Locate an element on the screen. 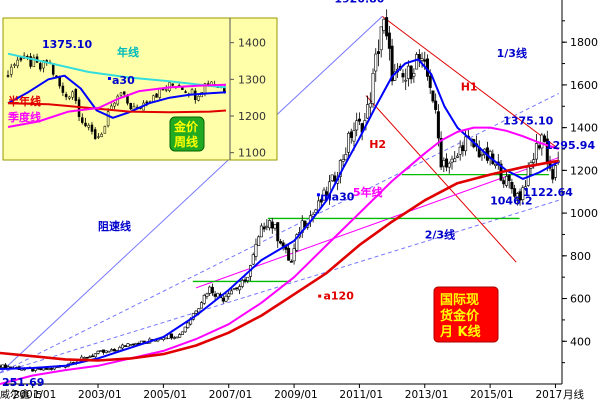 The width and height of the screenshot is (600, 404). annotation-label: 1122.64 is located at coordinates (548, 192).